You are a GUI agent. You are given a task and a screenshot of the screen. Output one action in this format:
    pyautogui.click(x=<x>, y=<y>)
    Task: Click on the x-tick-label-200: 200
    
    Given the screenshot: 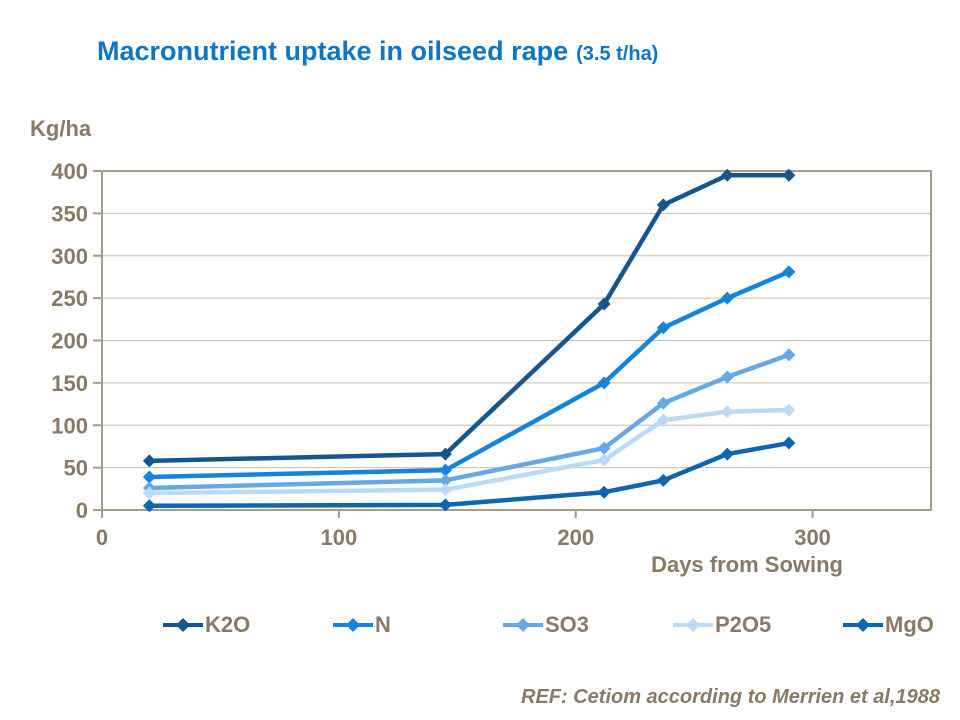 What is the action you would take?
    pyautogui.click(x=575, y=537)
    